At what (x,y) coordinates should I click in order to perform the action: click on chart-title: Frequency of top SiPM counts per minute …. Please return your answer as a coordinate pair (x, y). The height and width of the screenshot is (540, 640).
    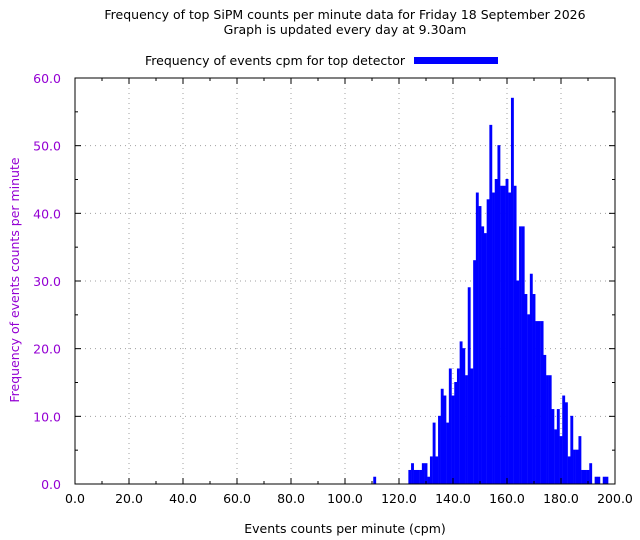
    Looking at the image, I should click on (344, 14).